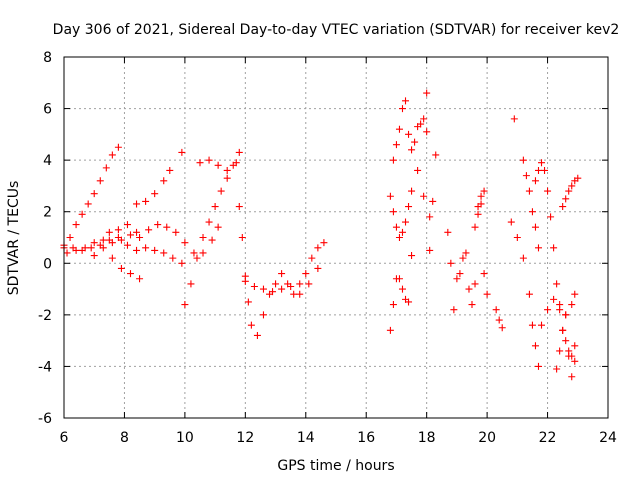 The width and height of the screenshot is (640, 480). Describe the element at coordinates (45, 238) in the screenshot. I see `y-tick-labels: -6 -4 -2 0 2 4 6 8` at that location.